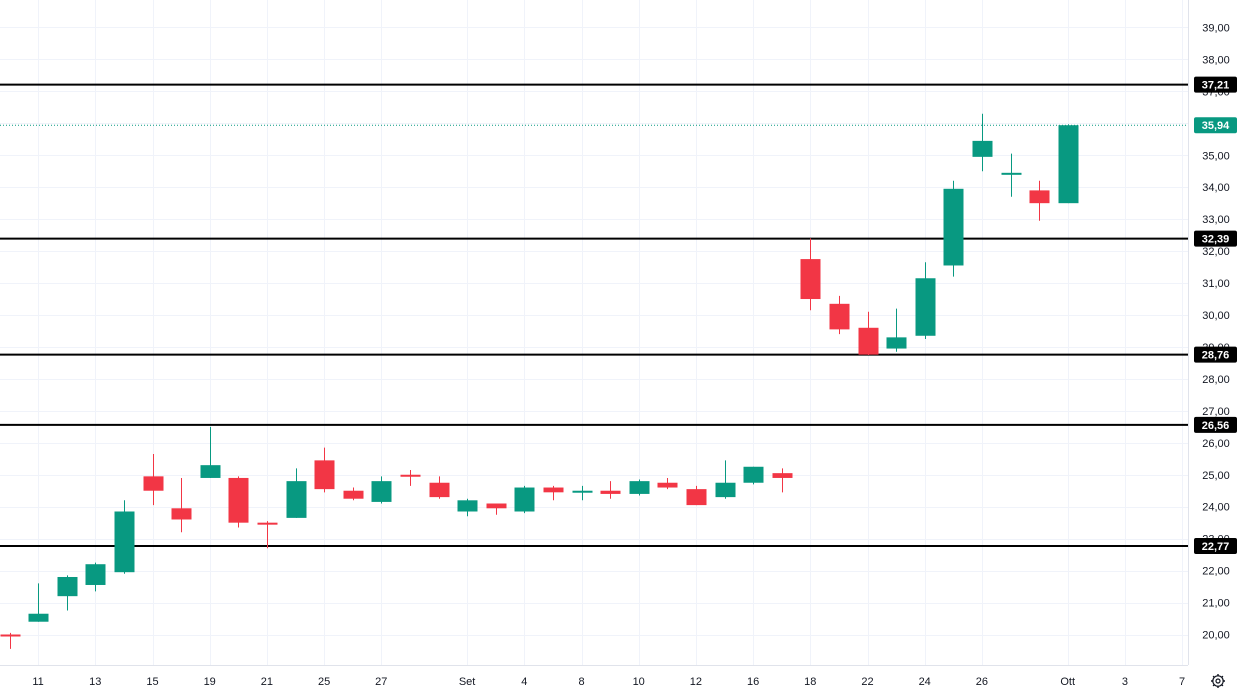  Describe the element at coordinates (1216, 316) in the screenshot. I see `y-tick-label: 30,00` at that location.